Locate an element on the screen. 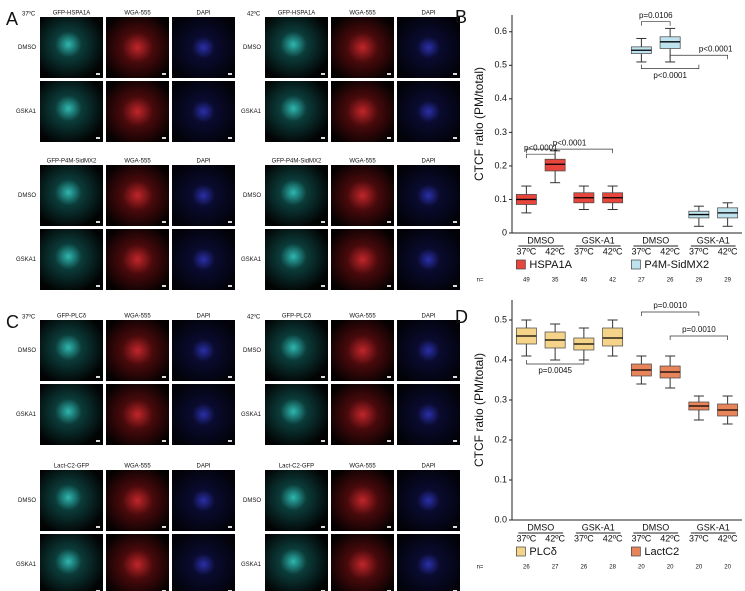 The width and height of the screenshot is (745, 591). n-value: 26 is located at coordinates (526, 568).